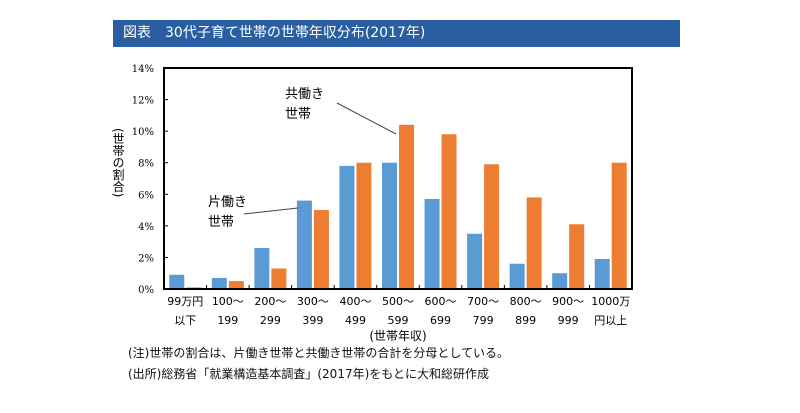 This screenshot has width=800, height=413. What do you see at coordinates (270, 301) in the screenshot?
I see `x-tick-label: 200〜` at bounding box center [270, 301].